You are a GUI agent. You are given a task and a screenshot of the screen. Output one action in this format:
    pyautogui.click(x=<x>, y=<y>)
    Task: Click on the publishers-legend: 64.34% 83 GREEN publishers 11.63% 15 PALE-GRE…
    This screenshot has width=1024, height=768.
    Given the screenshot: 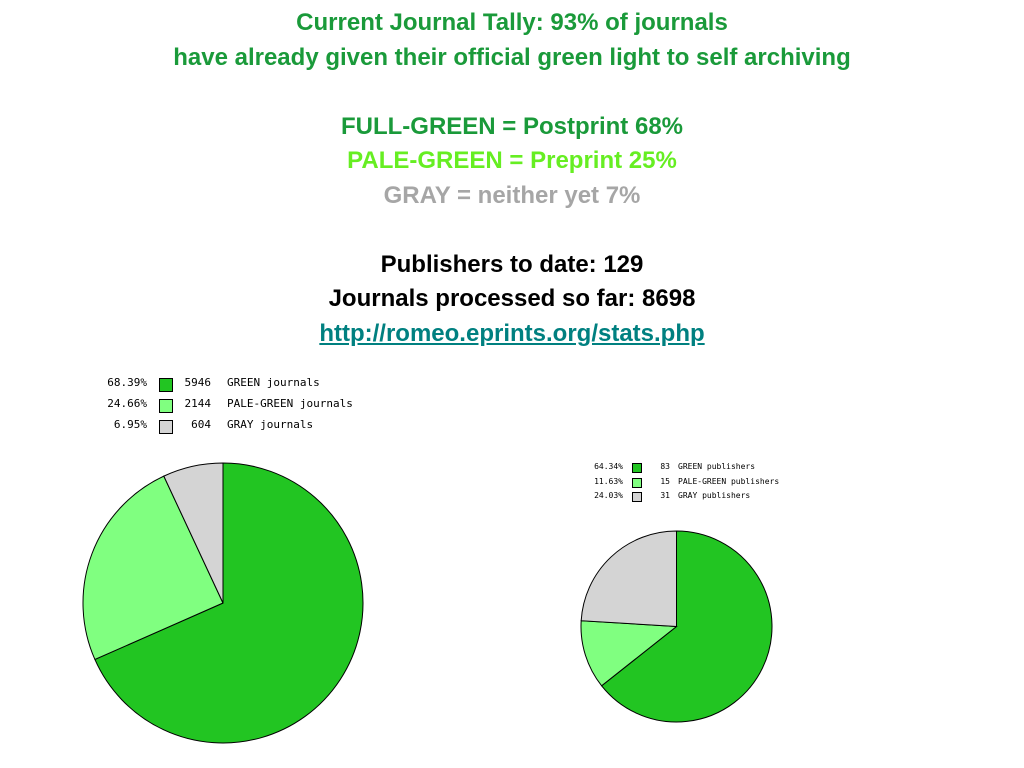 What is the action you would take?
    pyautogui.click(x=698, y=484)
    